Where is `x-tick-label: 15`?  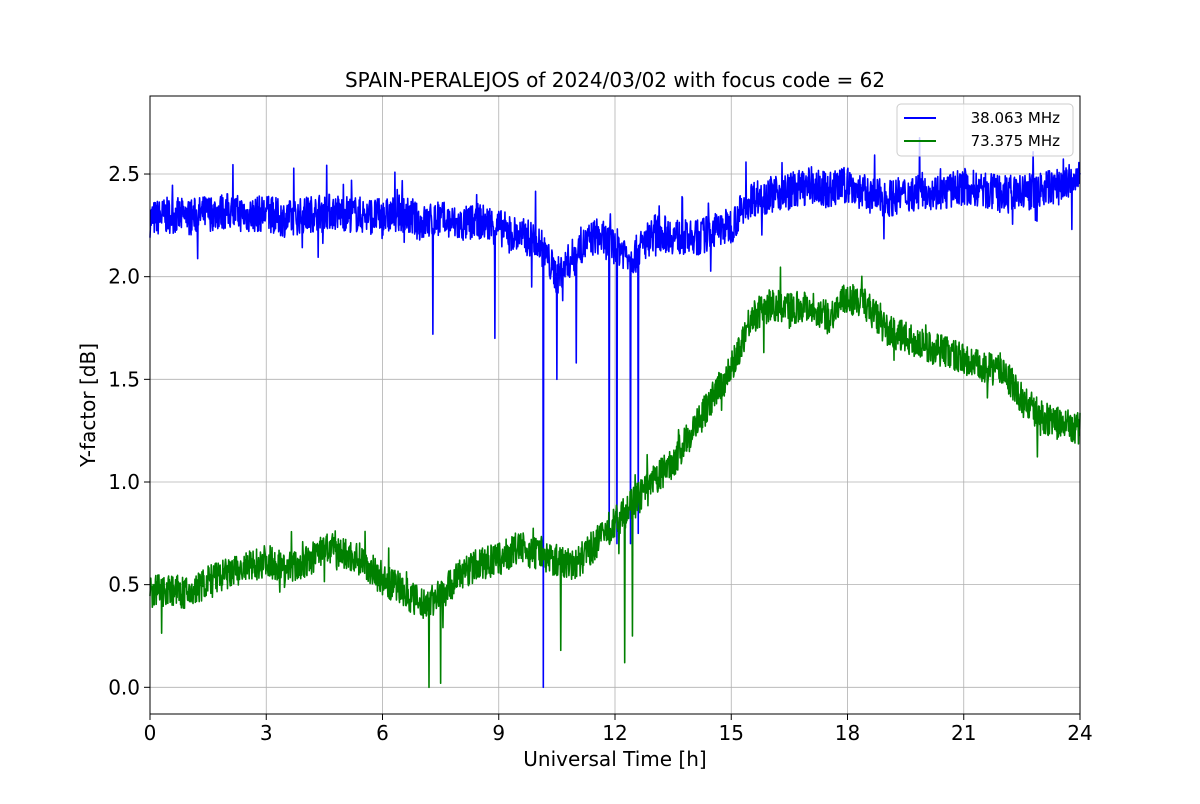 x-tick-label: 15 is located at coordinates (731, 733).